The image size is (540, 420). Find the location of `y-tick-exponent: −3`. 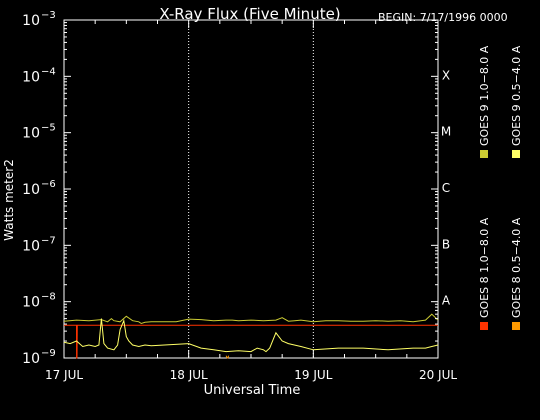

y-tick-exponent: −3 is located at coordinates (48, 15).